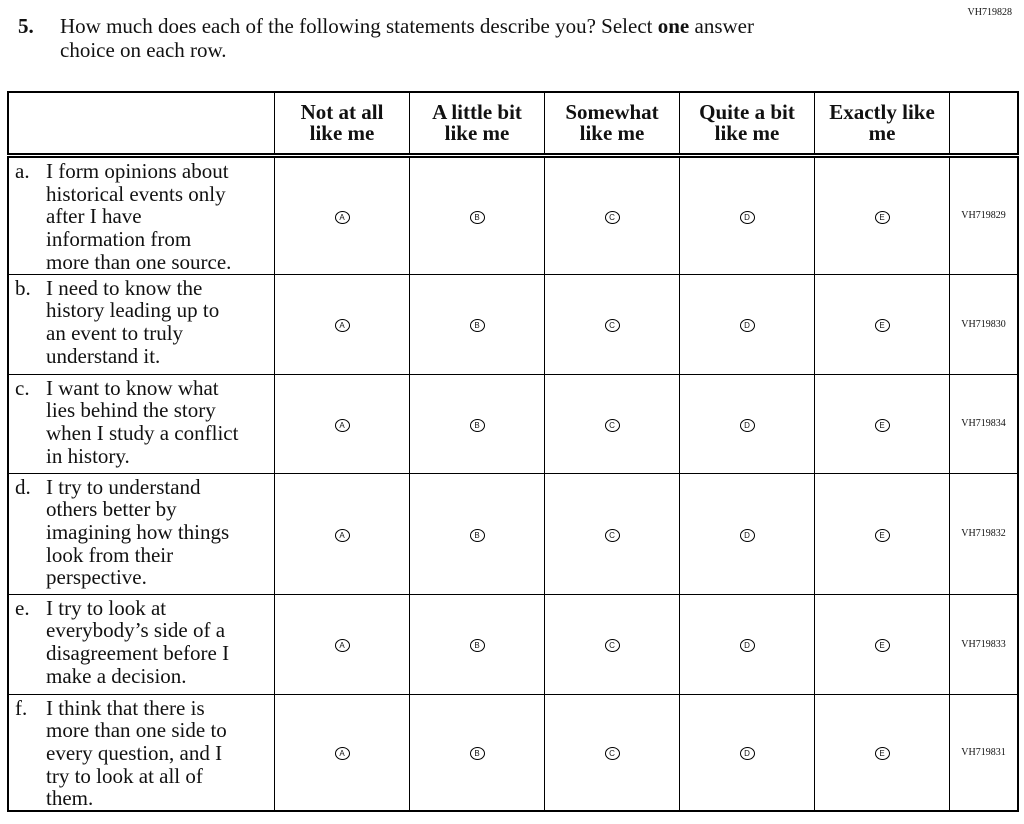  Describe the element at coordinates (143, 50) in the screenshot. I see `question-text-part: choice on each row.` at that location.